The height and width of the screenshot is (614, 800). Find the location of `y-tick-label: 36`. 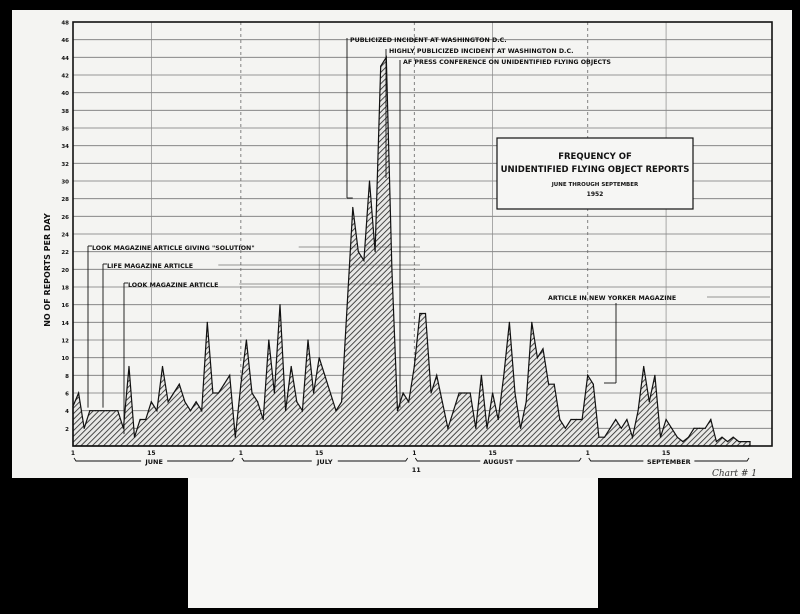

y-tick-label: 36 is located at coordinates (65, 130).